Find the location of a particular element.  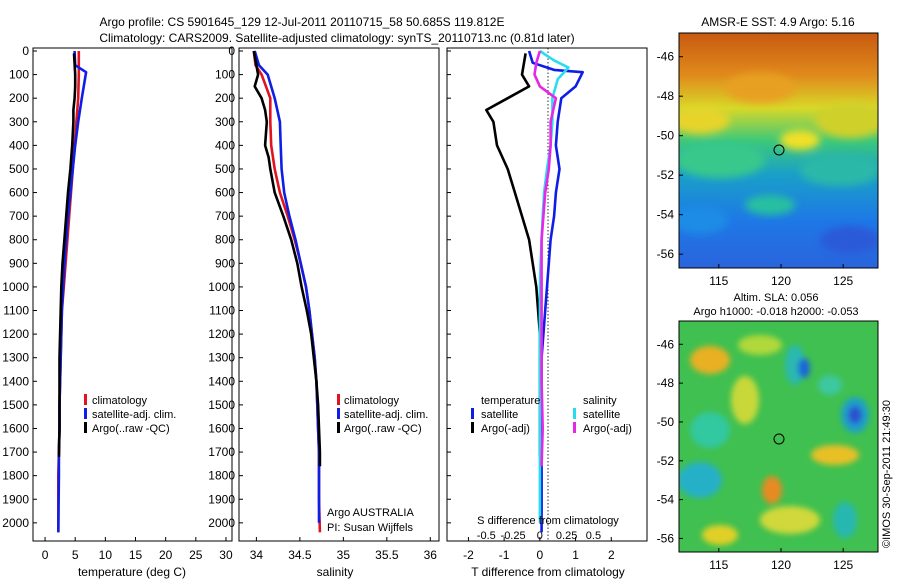

lat-tick-label: -52 is located at coordinates (666, 461).